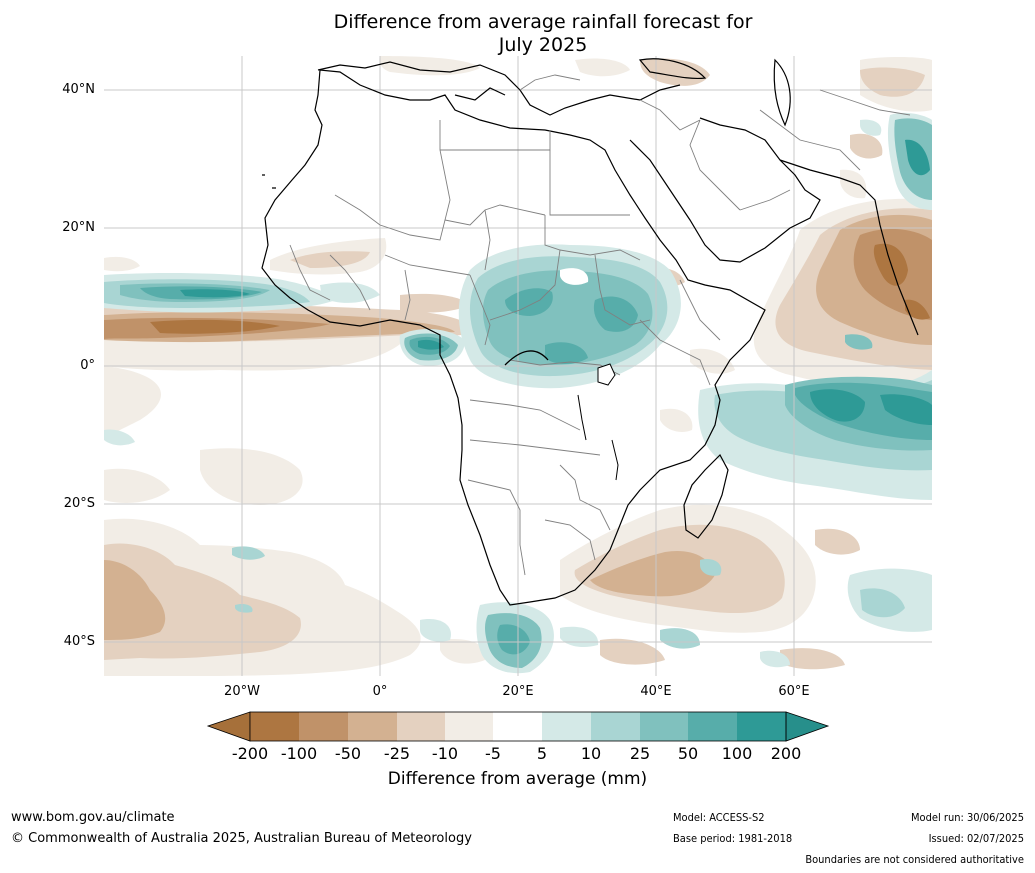 The image size is (1035, 873). I want to click on colorbar-tick: -200, so click(250, 753).